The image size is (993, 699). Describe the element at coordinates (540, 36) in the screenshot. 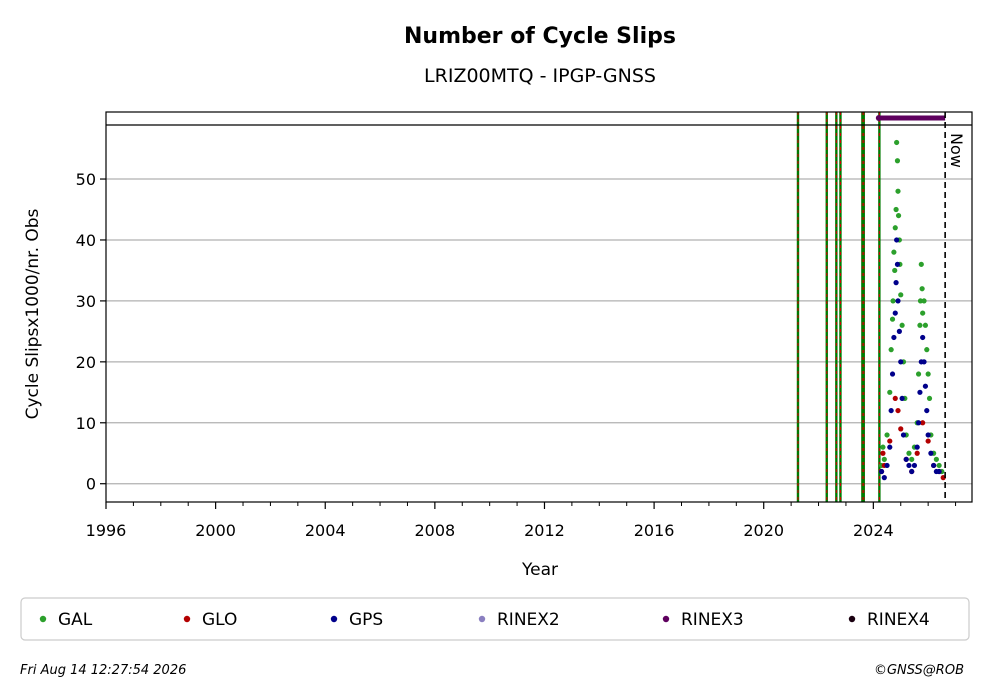

I see `chart-title: Number of Cycle Slips` at that location.